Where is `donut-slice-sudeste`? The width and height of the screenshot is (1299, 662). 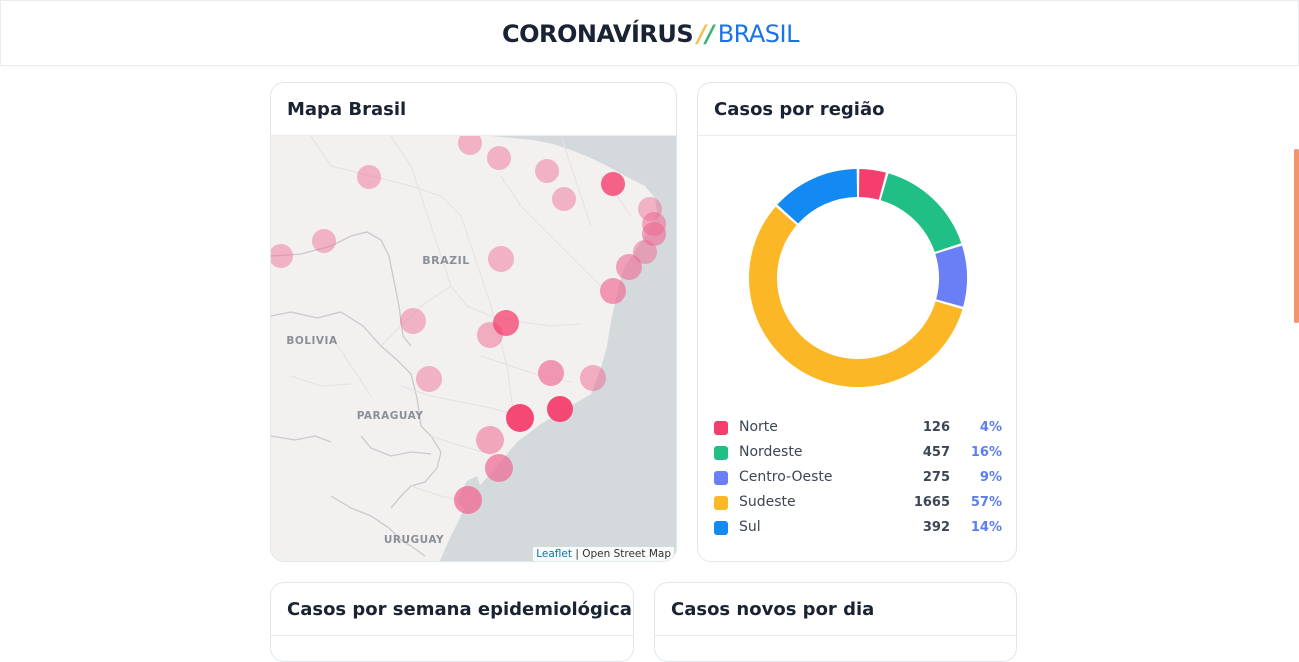 donut-slice-sudeste is located at coordinates (856, 296).